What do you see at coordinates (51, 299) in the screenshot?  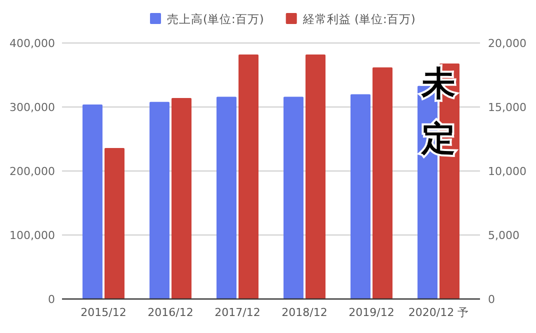 I see `y-tick-label: 0` at bounding box center [51, 299].